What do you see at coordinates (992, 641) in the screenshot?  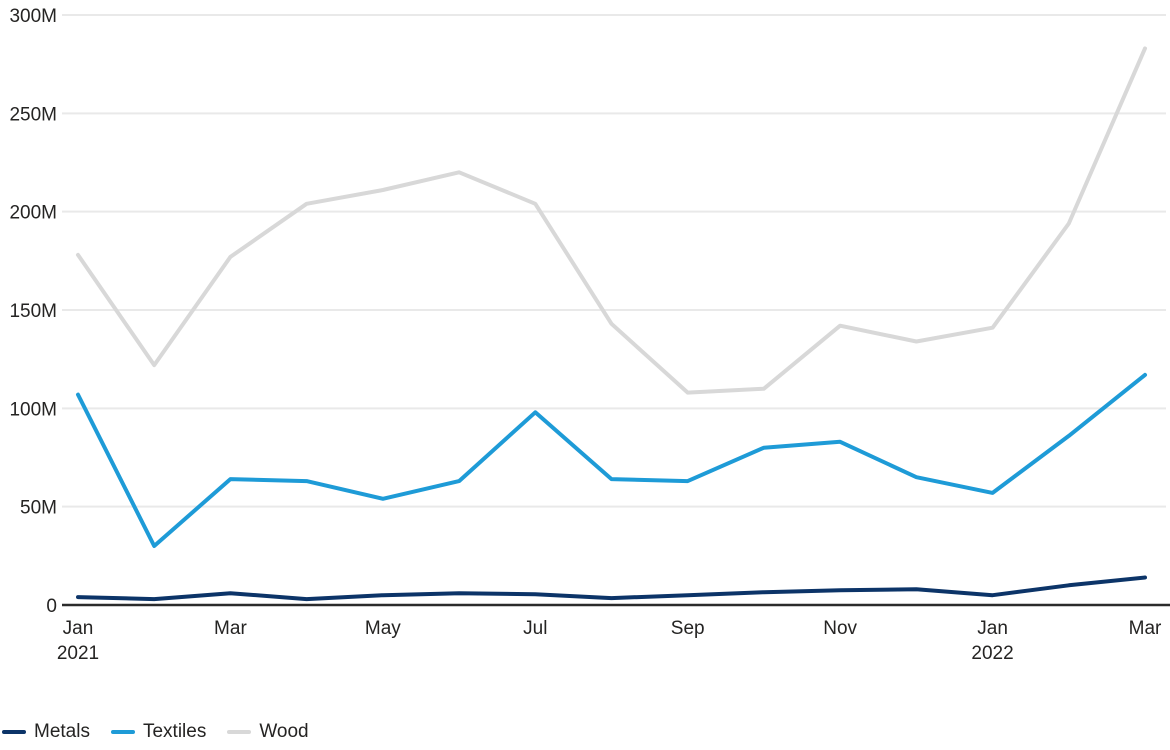 I see `x-axis-tick-label: Jan 2022` at bounding box center [992, 641].